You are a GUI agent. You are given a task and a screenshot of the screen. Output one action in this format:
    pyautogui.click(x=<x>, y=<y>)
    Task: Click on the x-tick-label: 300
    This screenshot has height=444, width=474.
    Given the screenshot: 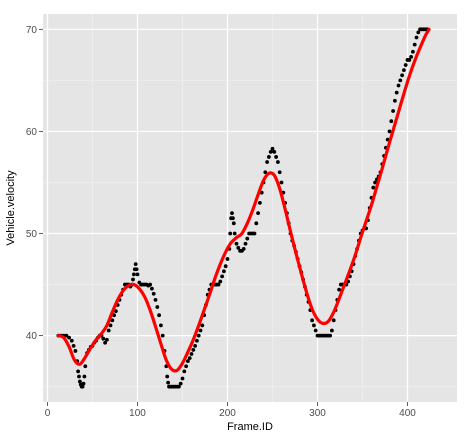 What is the action you would take?
    pyautogui.click(x=317, y=413)
    